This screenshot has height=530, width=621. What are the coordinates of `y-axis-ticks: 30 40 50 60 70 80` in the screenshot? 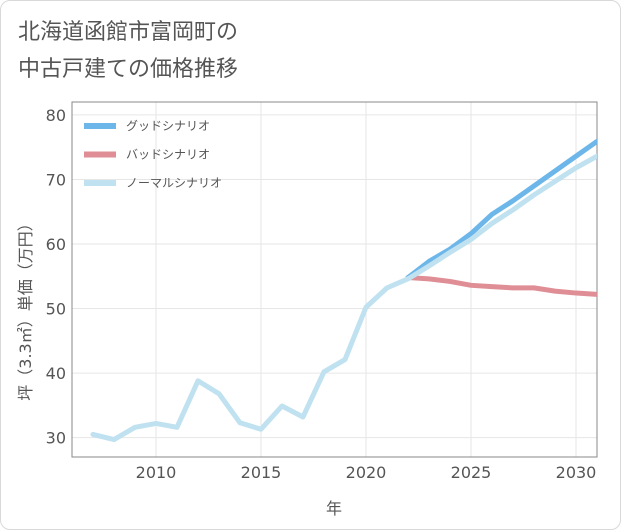 It's located at (56, 277).